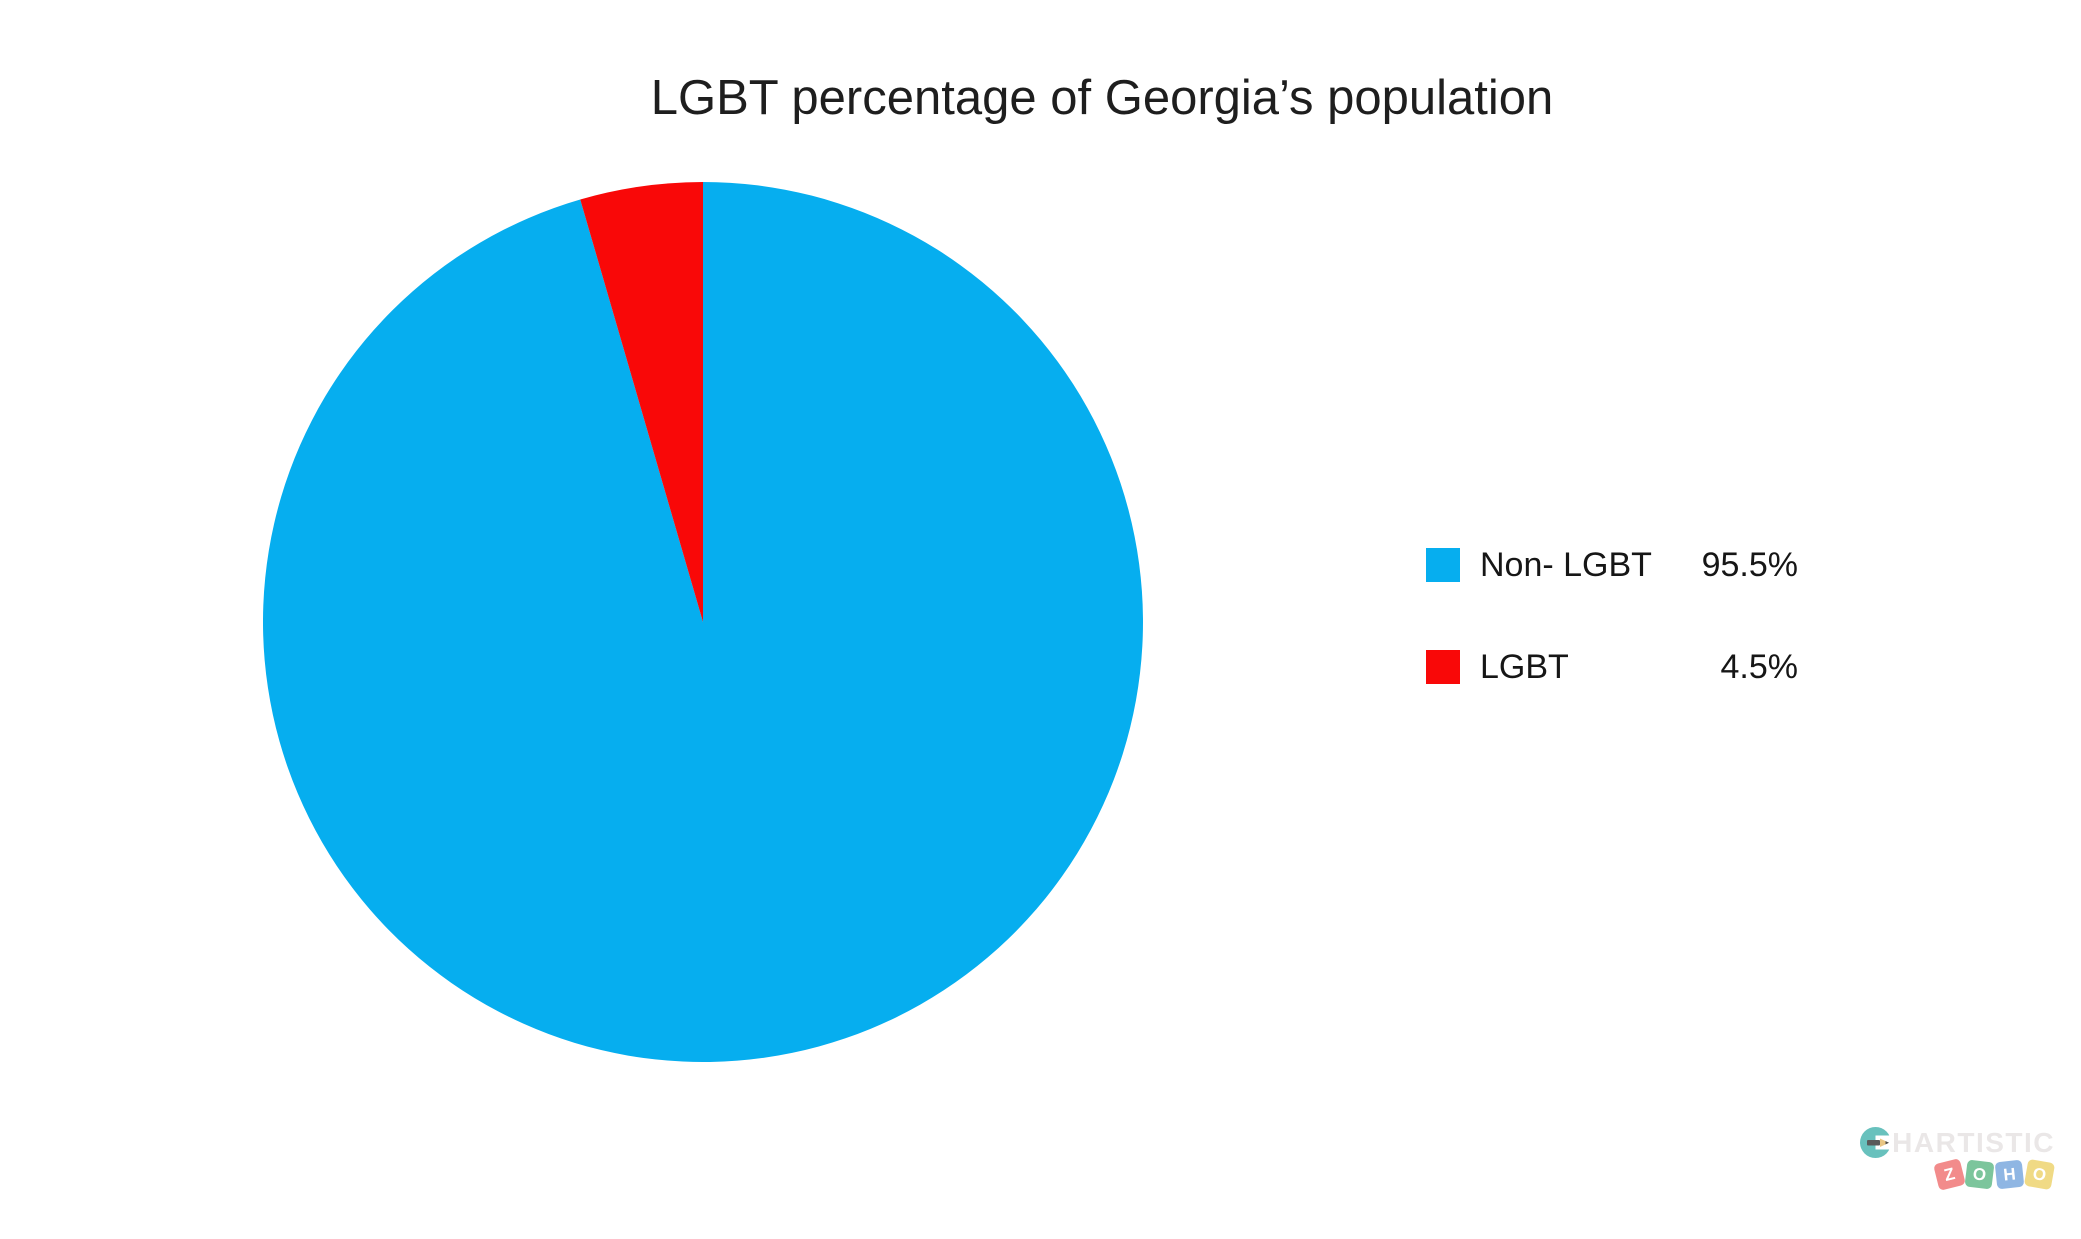  Describe the element at coordinates (1612, 667) in the screenshot. I see `legend-item-lgbt: LGBT 4.5%` at that location.